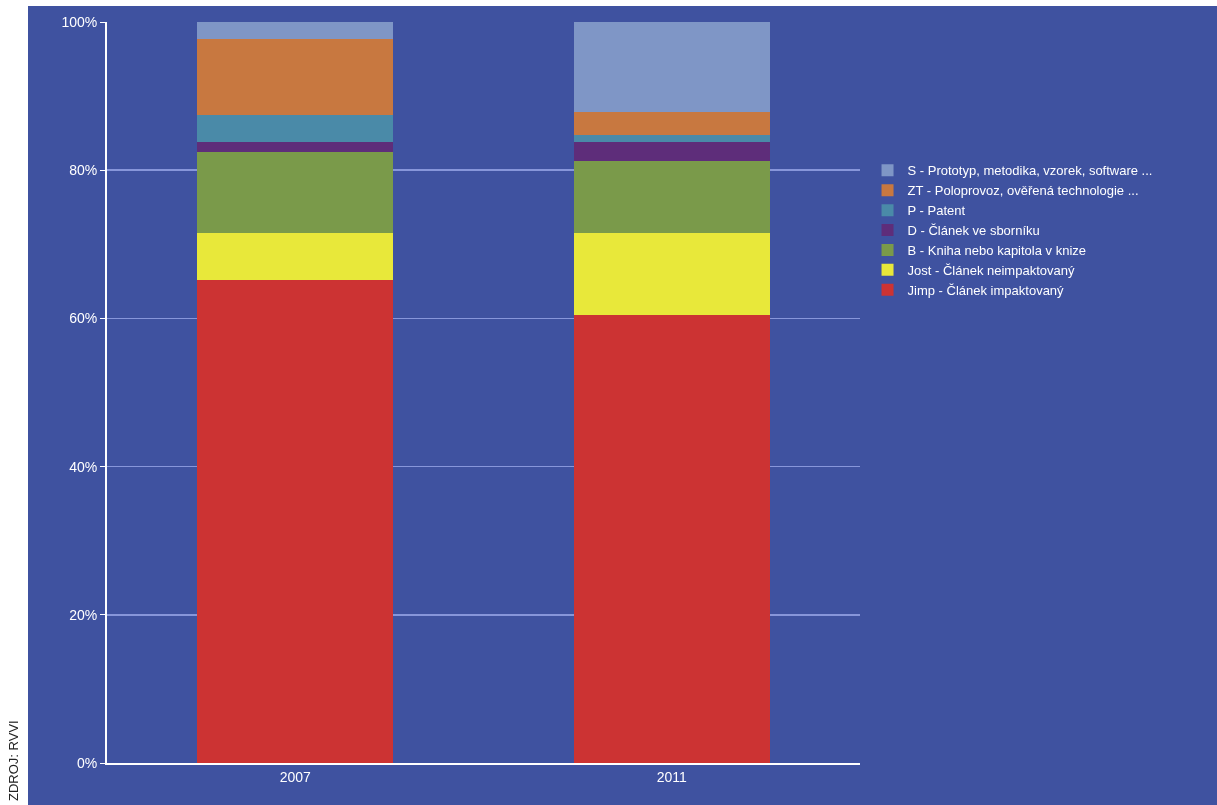 Image resolution: width=1217 pixels, height=805 pixels. What do you see at coordinates (295, 776) in the screenshot?
I see `x-tick-label: 2007` at bounding box center [295, 776].